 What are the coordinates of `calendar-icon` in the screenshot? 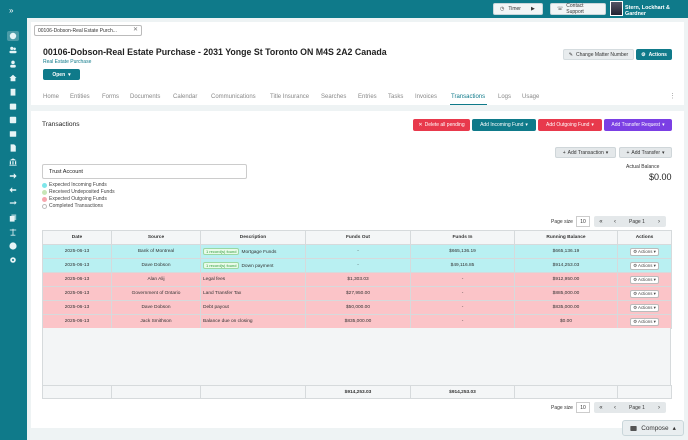 It's located at (13, 106).